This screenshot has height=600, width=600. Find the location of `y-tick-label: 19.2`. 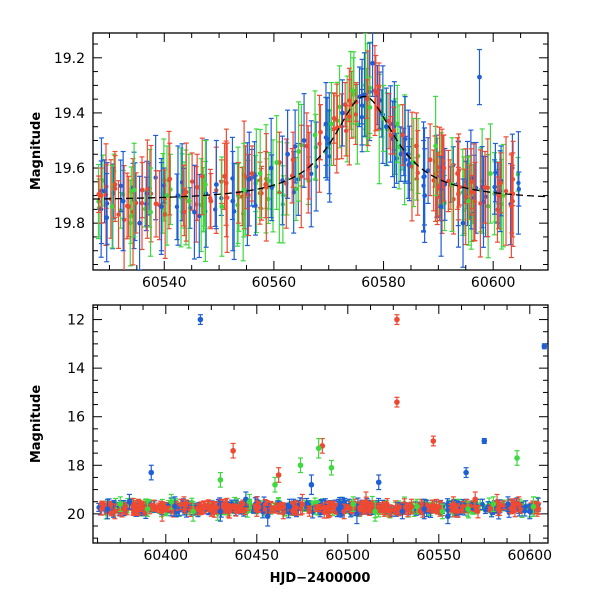

y-tick-label: 19.2 is located at coordinates (69, 59).